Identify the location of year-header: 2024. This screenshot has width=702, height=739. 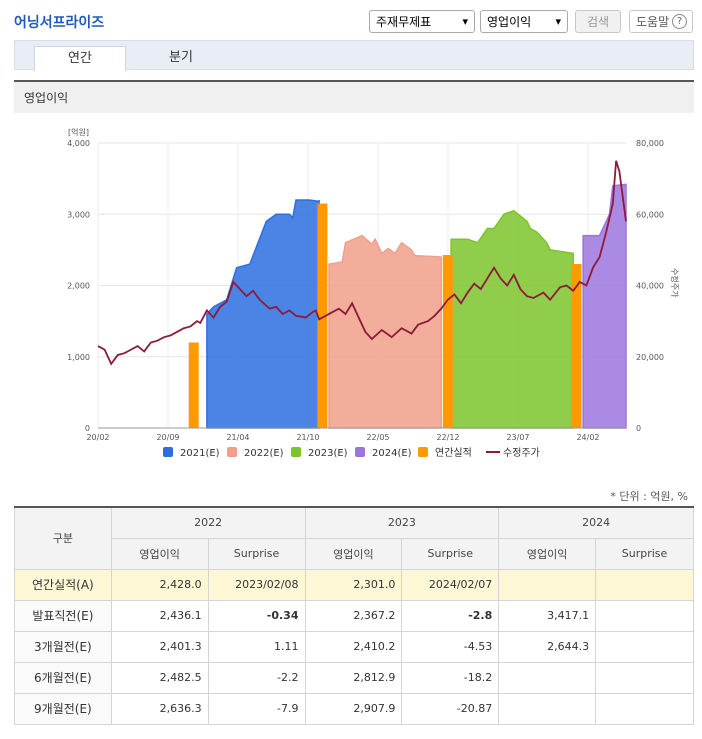
(596, 522).